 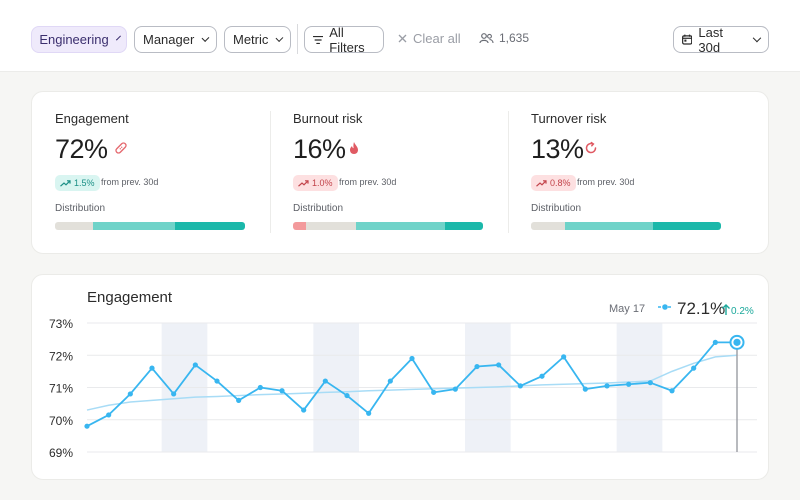 What do you see at coordinates (257, 39) in the screenshot?
I see `metric-filter: Metric` at bounding box center [257, 39].